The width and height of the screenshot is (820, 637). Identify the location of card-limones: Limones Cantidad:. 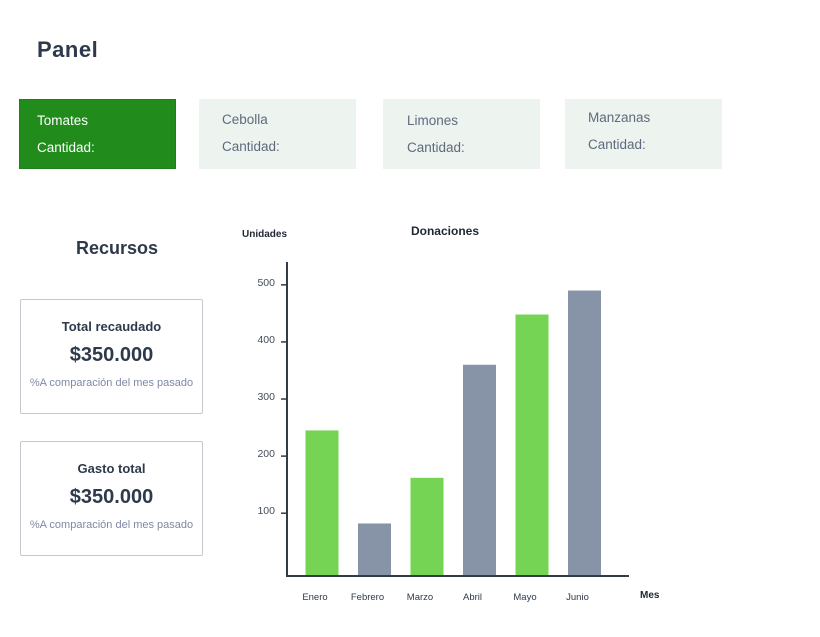
(461, 134).